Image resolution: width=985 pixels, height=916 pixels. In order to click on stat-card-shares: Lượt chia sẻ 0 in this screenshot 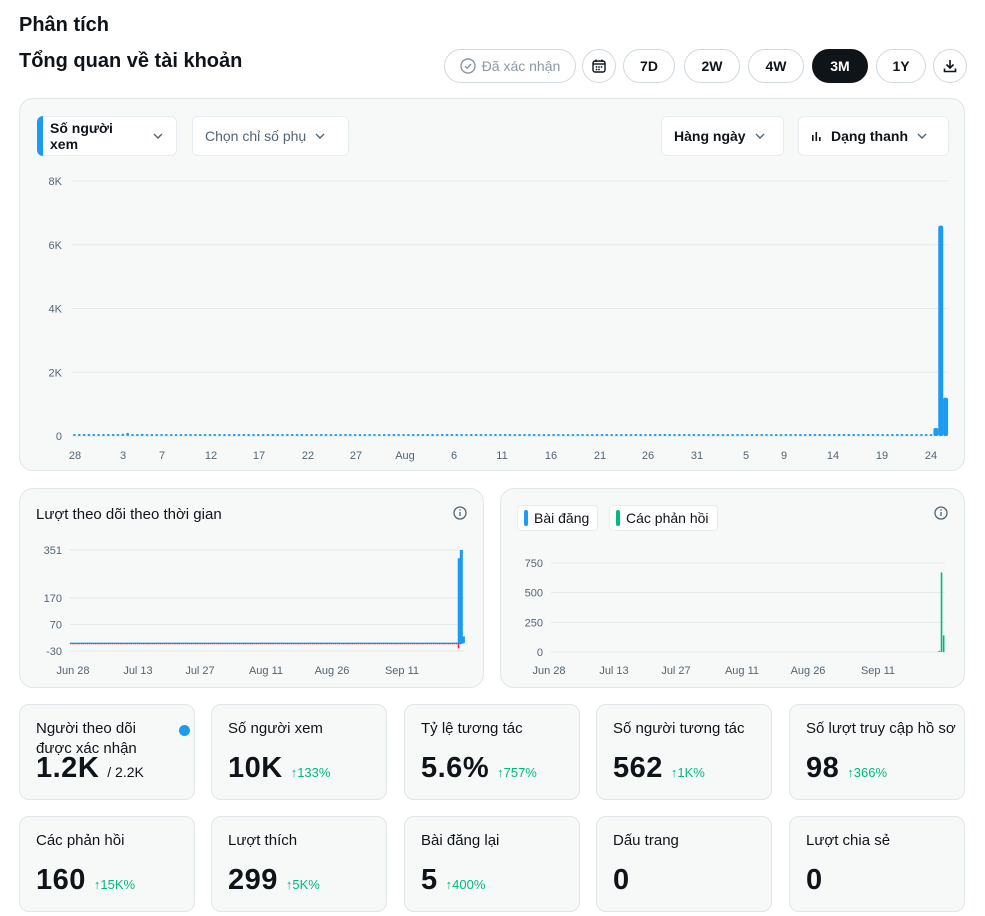, I will do `click(877, 864)`.